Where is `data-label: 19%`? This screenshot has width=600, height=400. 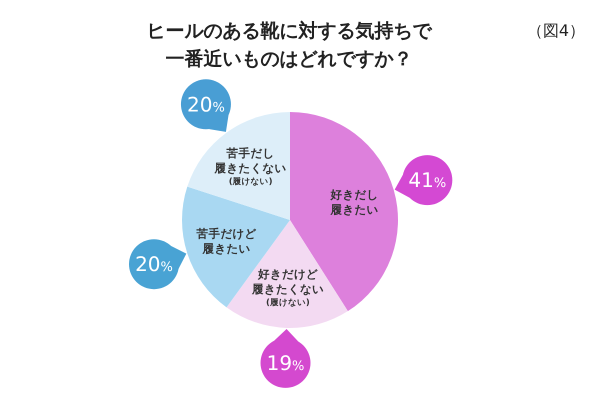 data-label: 19% is located at coordinates (285, 362).